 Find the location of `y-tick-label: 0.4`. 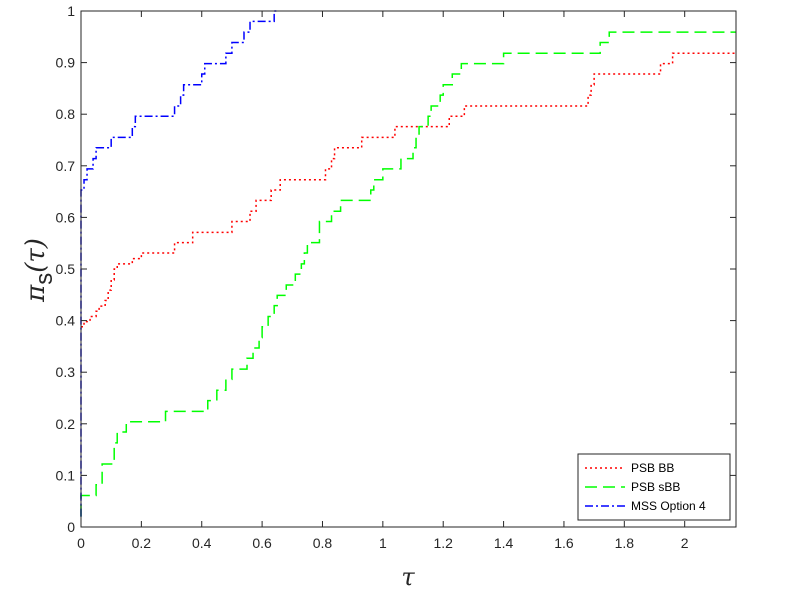

y-tick-label: 0.4 is located at coordinates (66, 321).